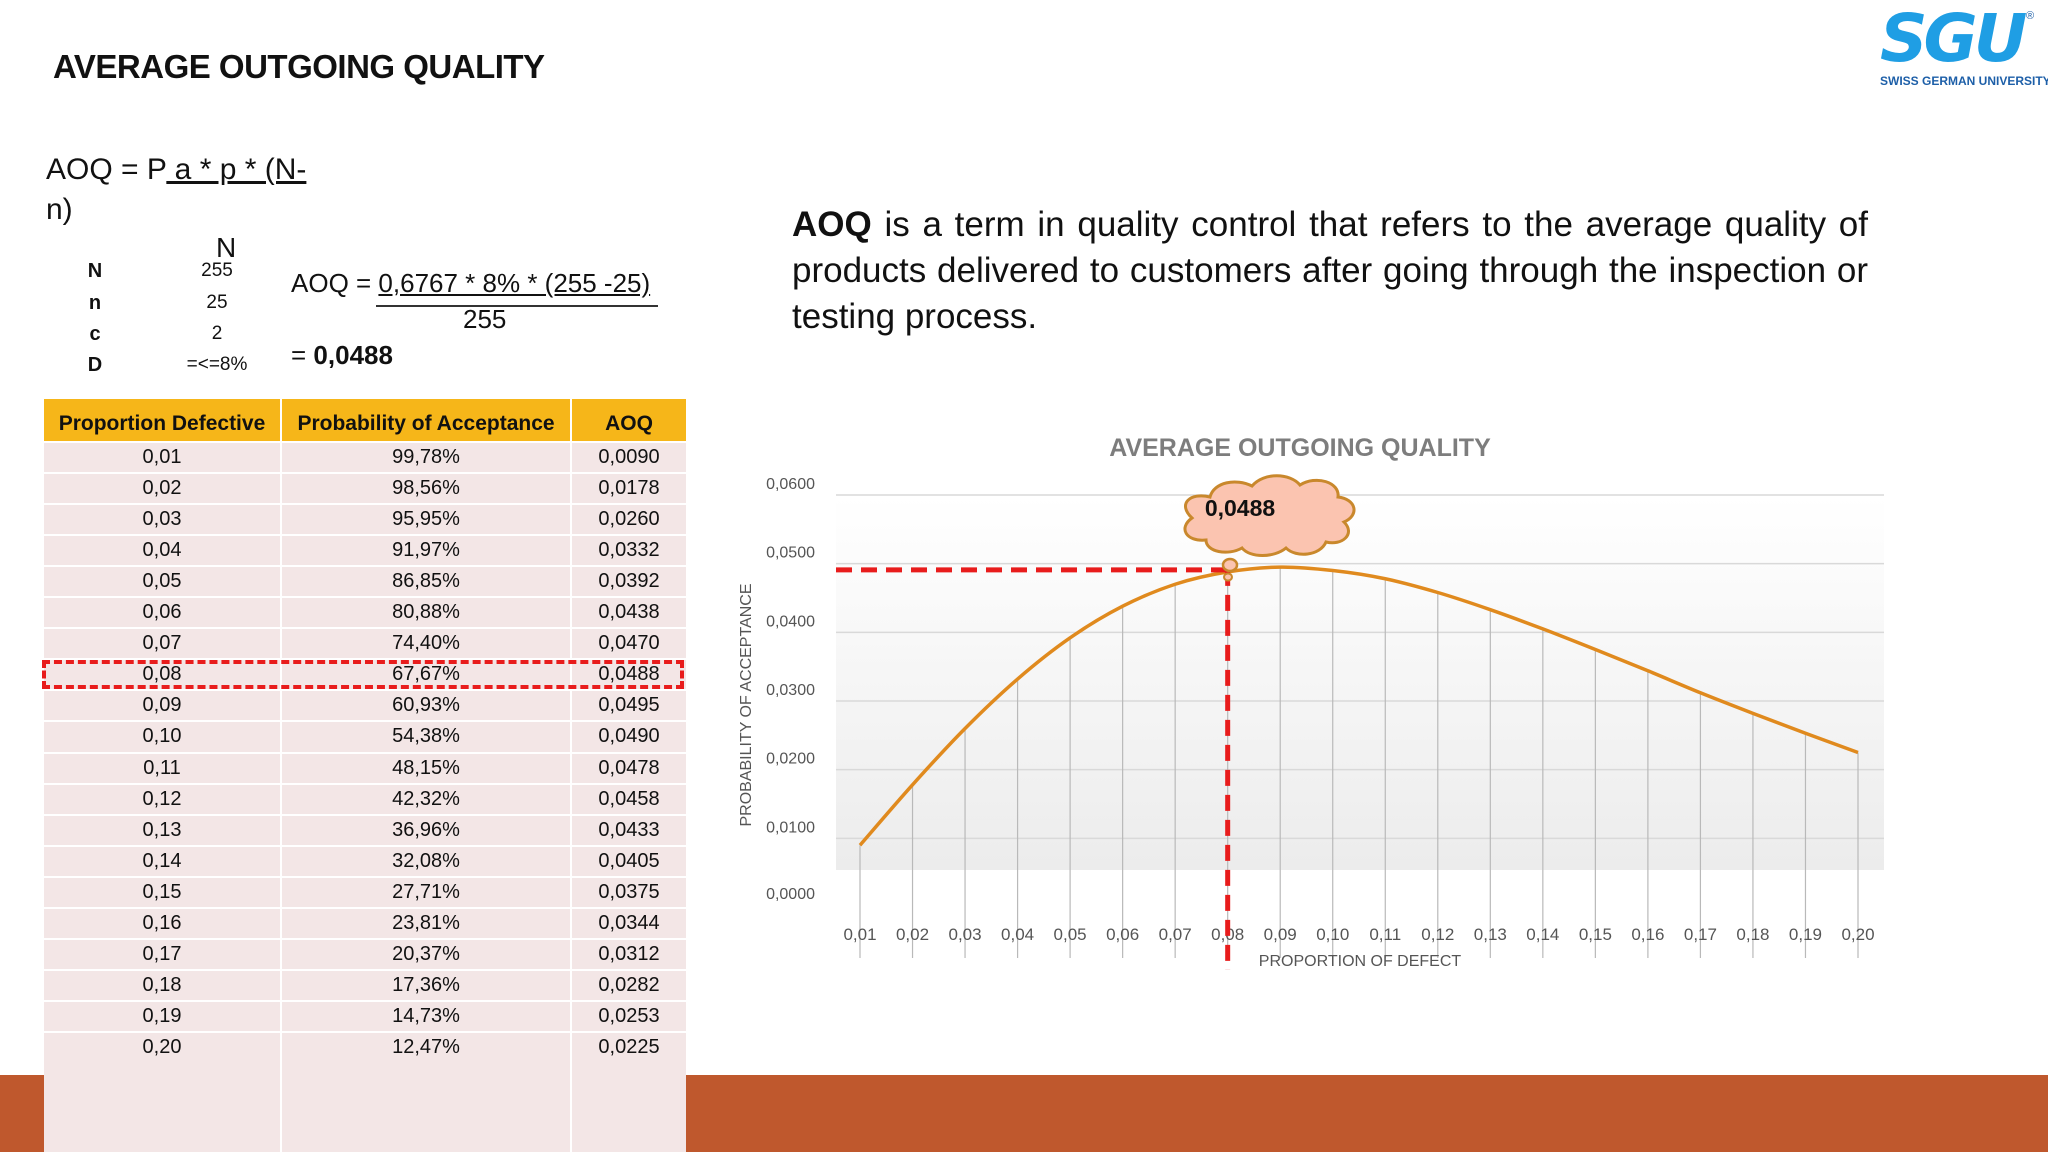  What do you see at coordinates (162, 860) in the screenshot?
I see `table-cell-proportion: 0,14` at bounding box center [162, 860].